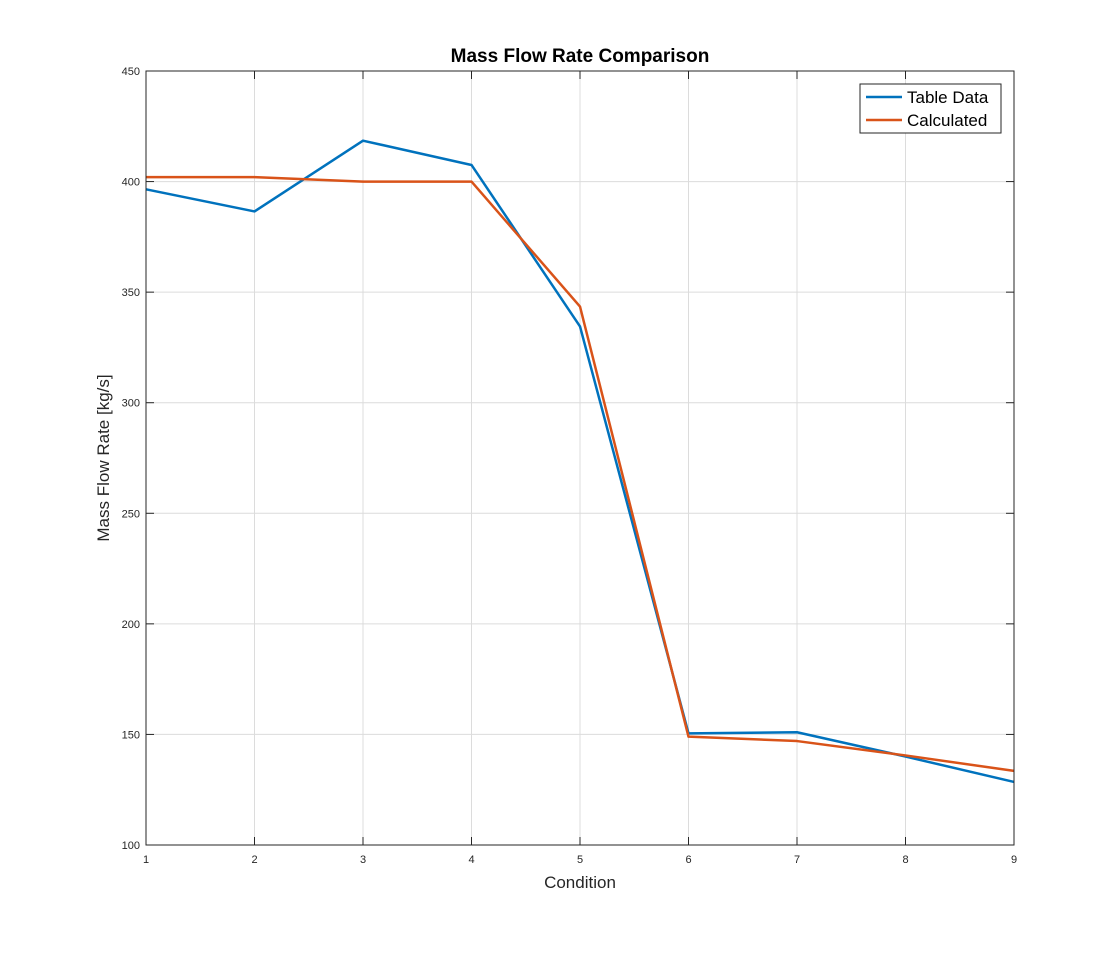 The image size is (1120, 955). I want to click on legend-box, so click(930, 108).